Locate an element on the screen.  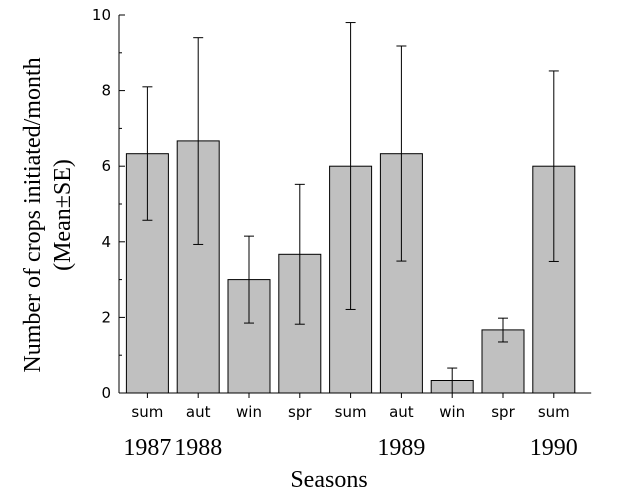
x-tick-label-0: sum is located at coordinates (147, 412).